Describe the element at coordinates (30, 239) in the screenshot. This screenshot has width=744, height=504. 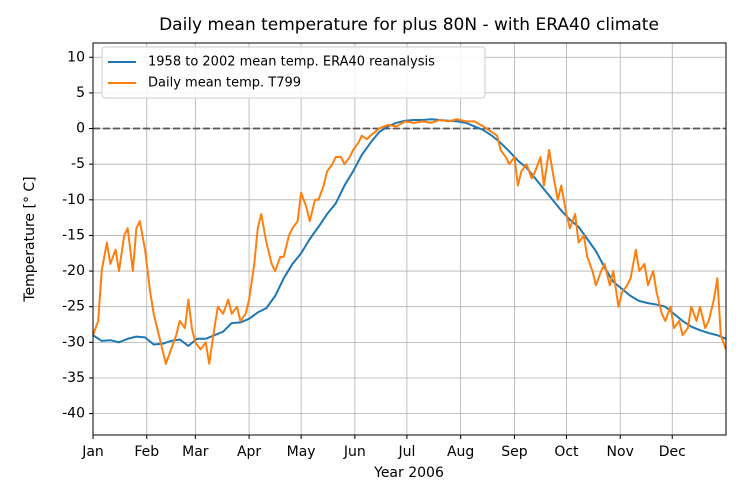
I see `y-axis-label: Temperature [° C]` at that location.